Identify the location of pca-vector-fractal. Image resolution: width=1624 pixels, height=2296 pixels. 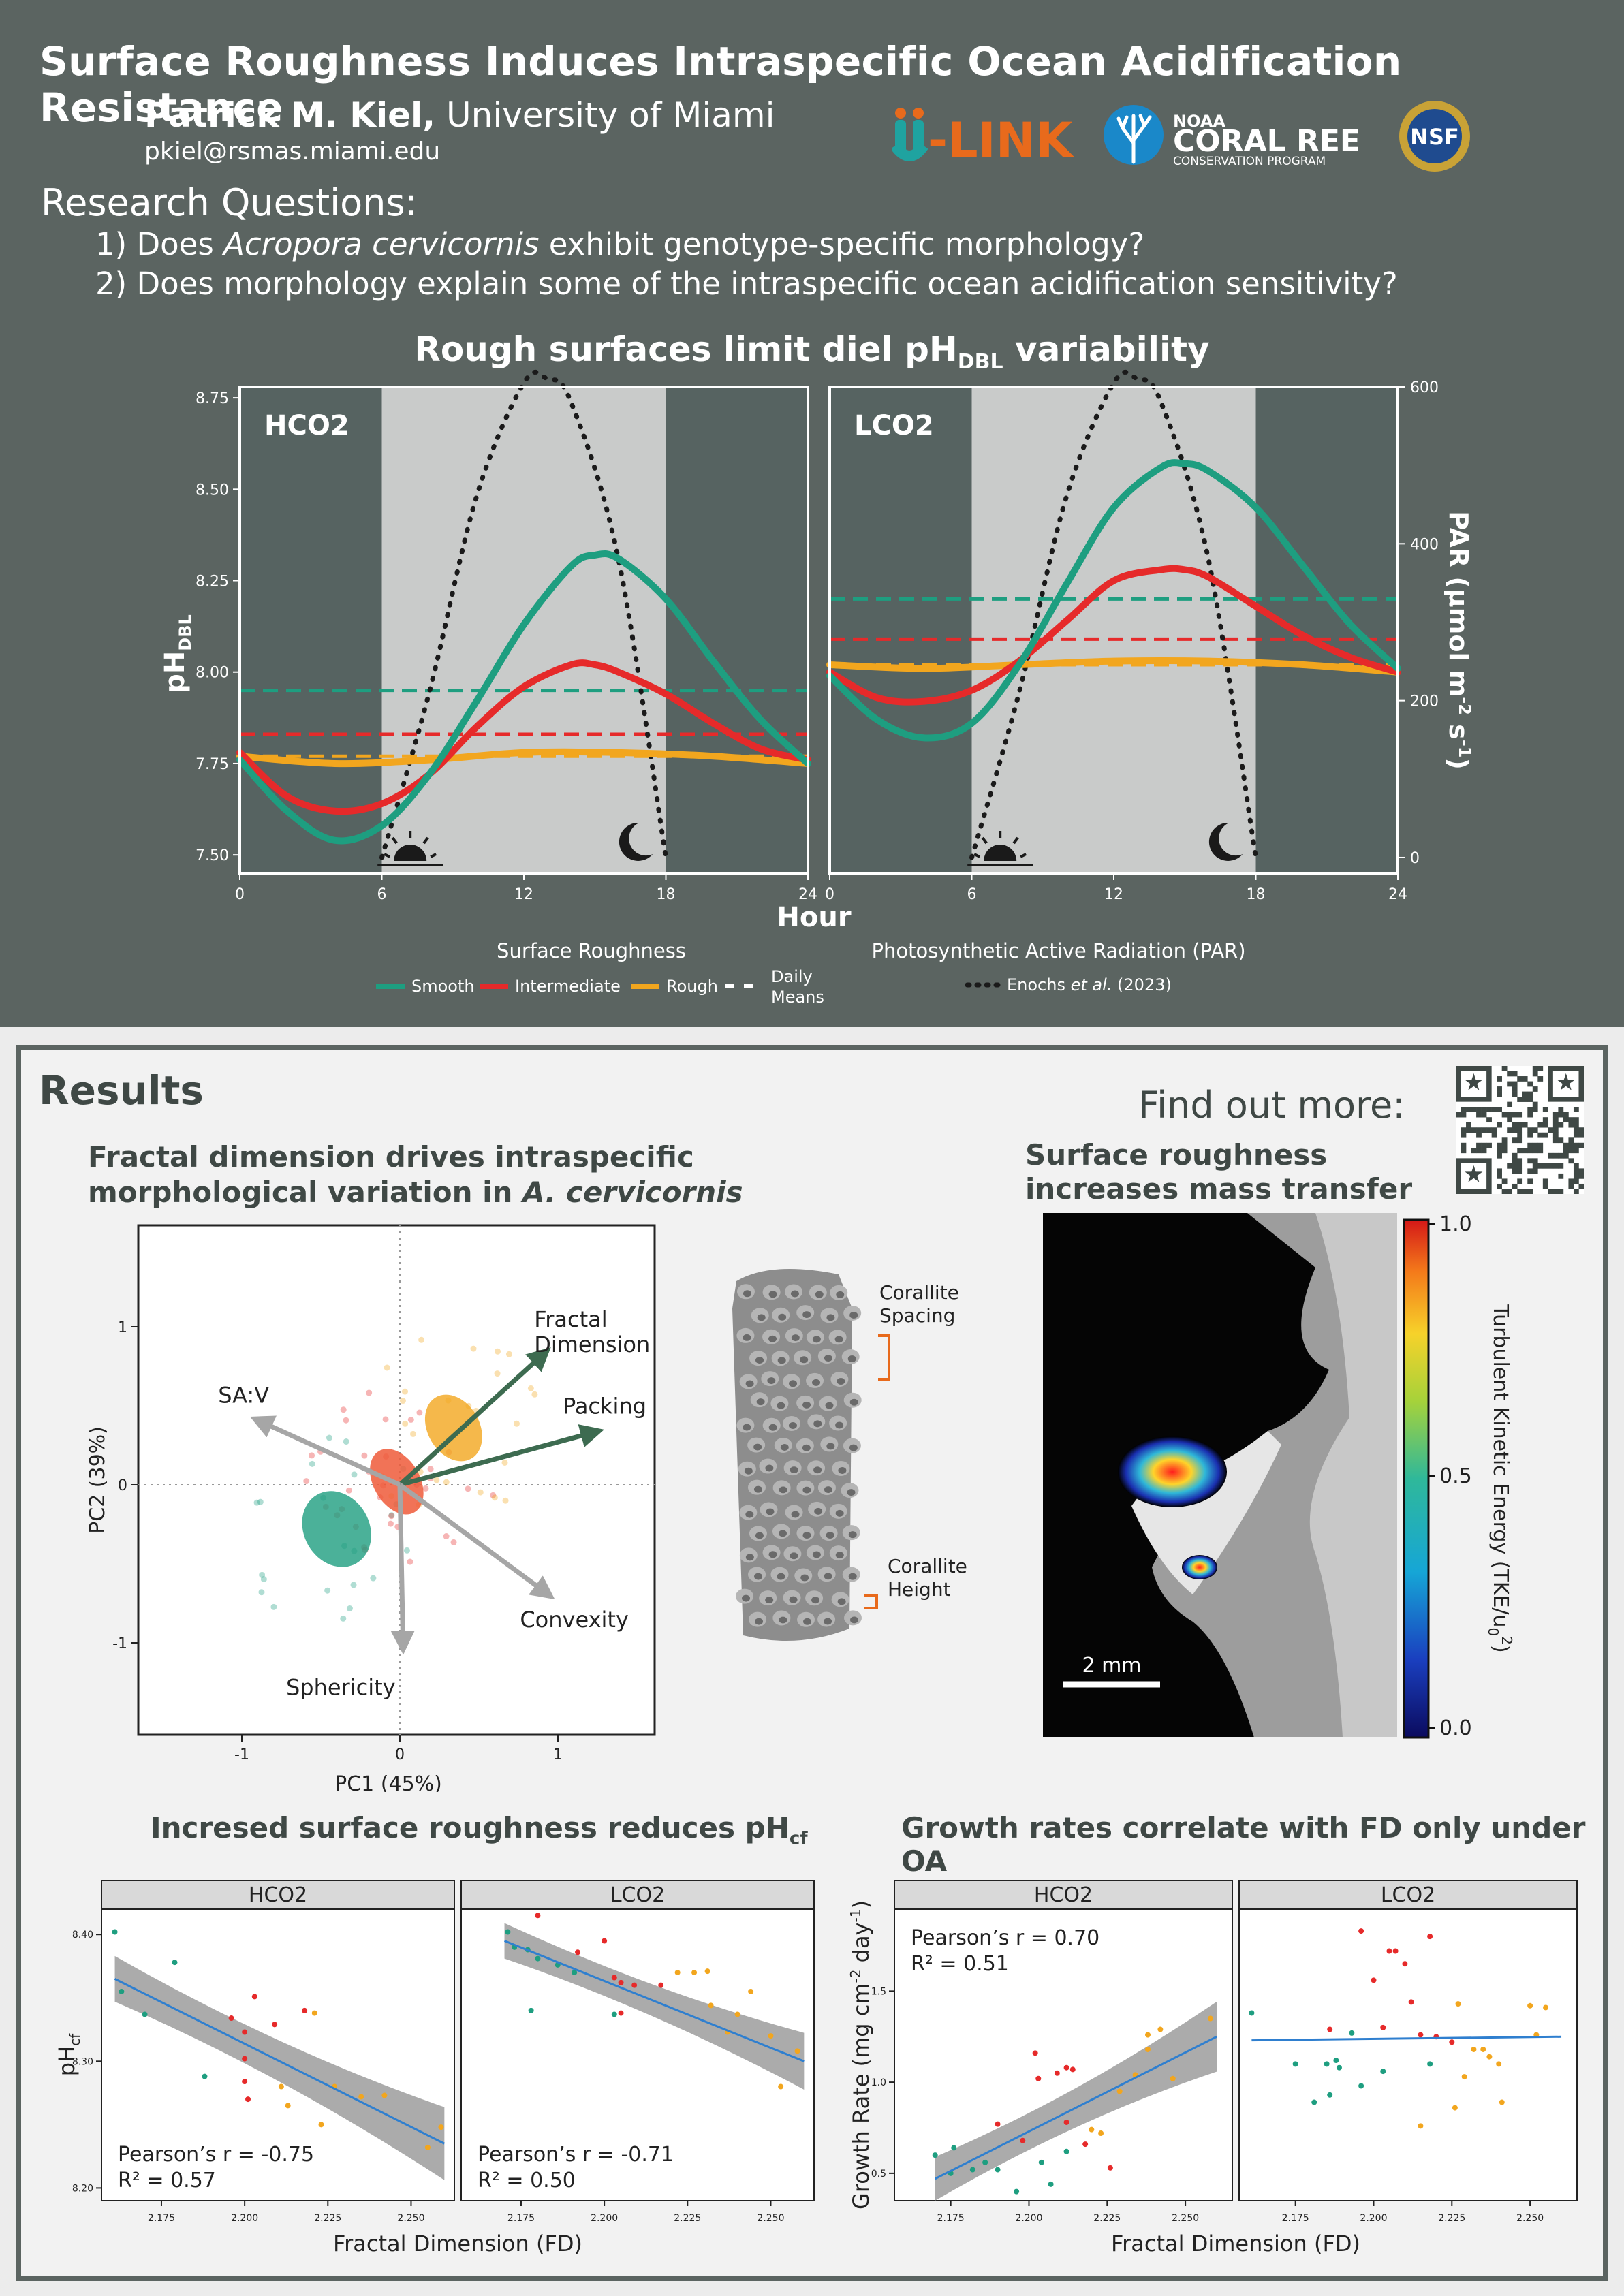
(474, 1417).